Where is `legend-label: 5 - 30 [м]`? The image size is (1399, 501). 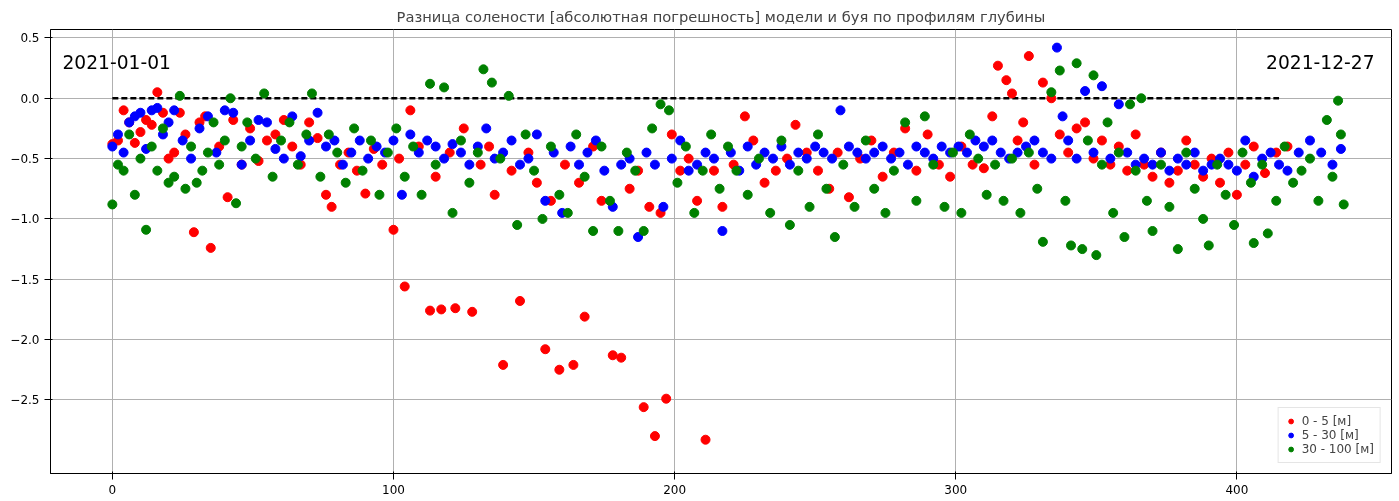
legend-label: 5 - 30 [м] is located at coordinates (1330, 435).